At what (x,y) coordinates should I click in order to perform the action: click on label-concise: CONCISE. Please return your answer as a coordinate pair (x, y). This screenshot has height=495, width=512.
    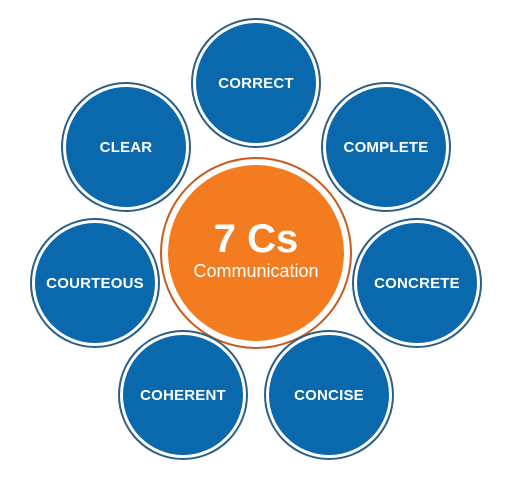
    Looking at the image, I should click on (329, 395).